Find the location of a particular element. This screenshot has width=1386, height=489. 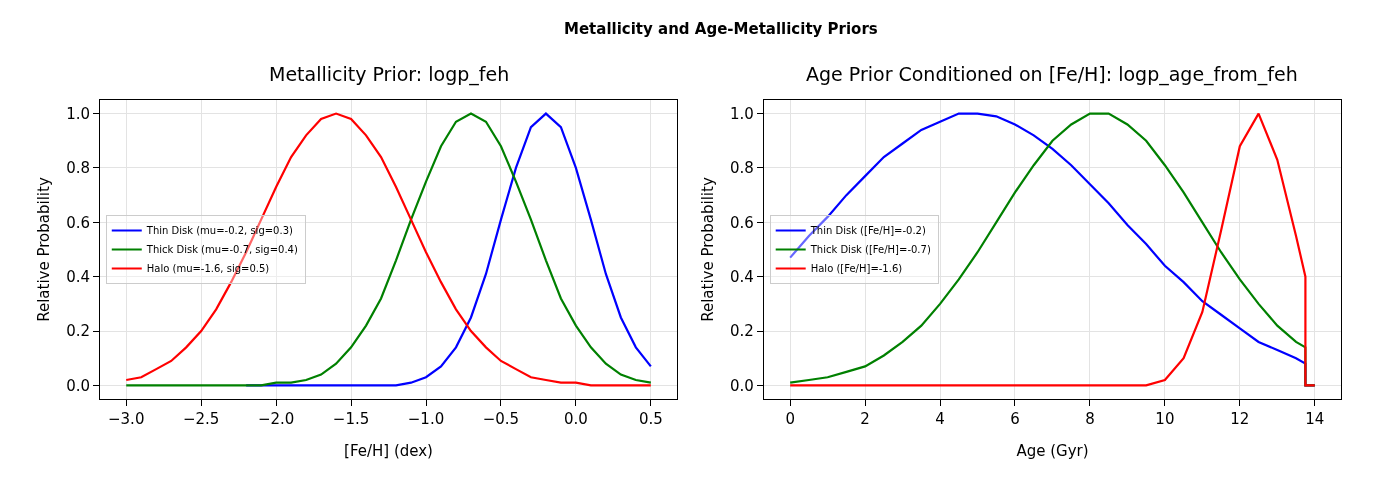

x-tick-label: −1.0 is located at coordinates (426, 419).